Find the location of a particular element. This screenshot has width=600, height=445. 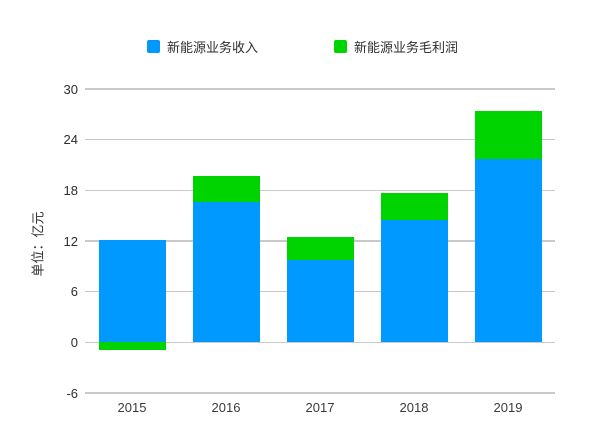

bar-segment-revenue-2017 is located at coordinates (320, 301).